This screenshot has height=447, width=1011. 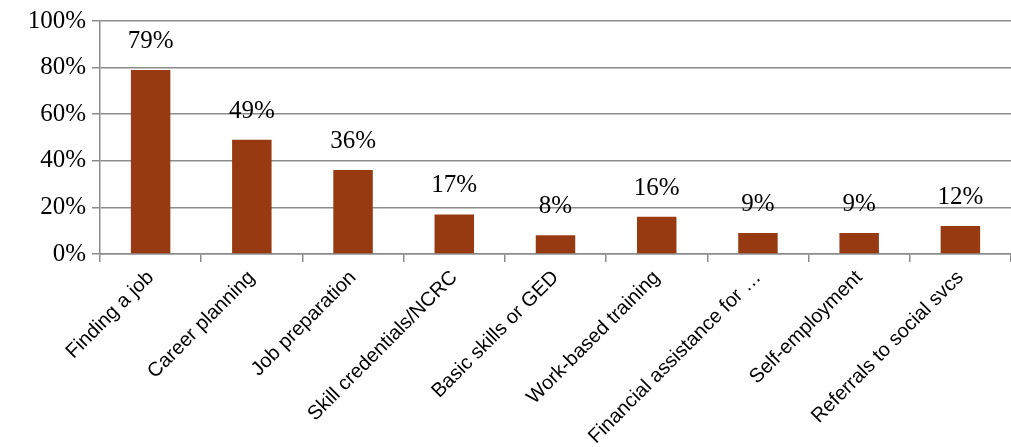 What do you see at coordinates (353, 140) in the screenshot?
I see `data-label: 36%` at bounding box center [353, 140].